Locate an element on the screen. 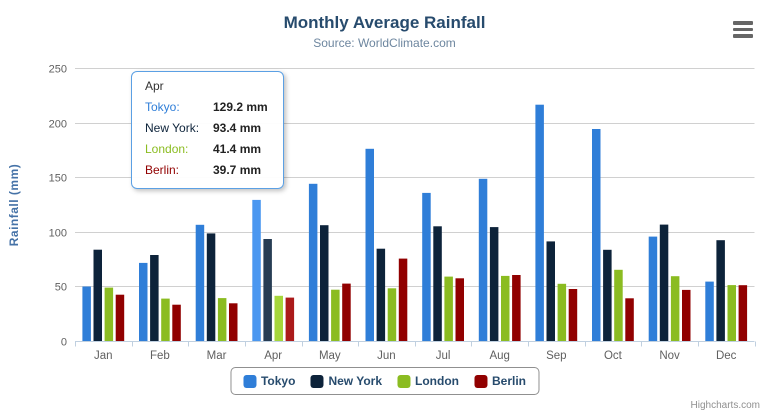 Image resolution: width=769 pixels, height=416 pixels. x-axis-category-label: Aug is located at coordinates (499, 356).